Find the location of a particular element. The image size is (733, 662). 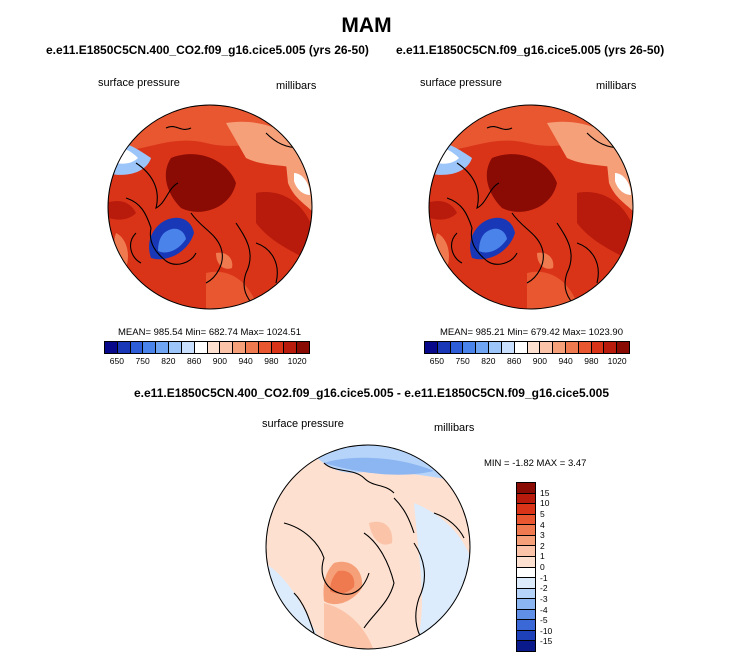

panel-2-colorbar: 650 750 820 860 900 940 980 1020 is located at coordinates (527, 354).